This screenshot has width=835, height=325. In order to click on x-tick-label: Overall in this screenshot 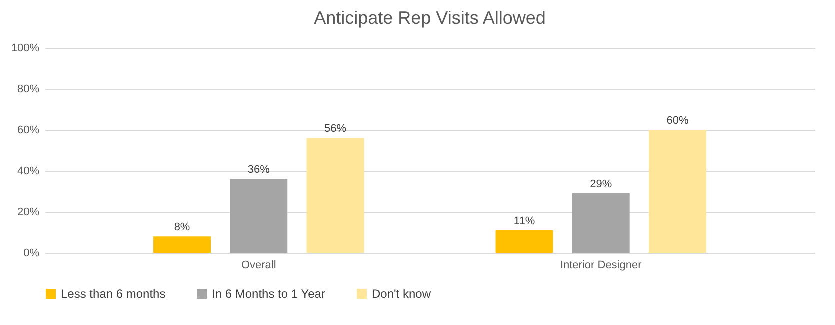, I will do `click(258, 266)`.